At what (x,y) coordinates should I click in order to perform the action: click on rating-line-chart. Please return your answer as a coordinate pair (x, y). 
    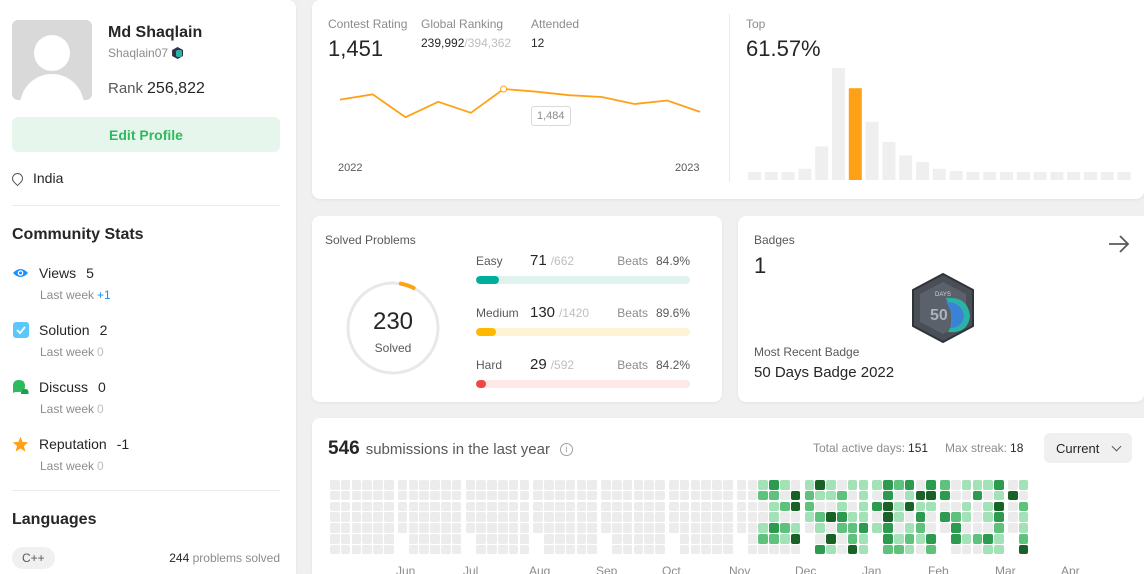
    Looking at the image, I should click on (522, 108).